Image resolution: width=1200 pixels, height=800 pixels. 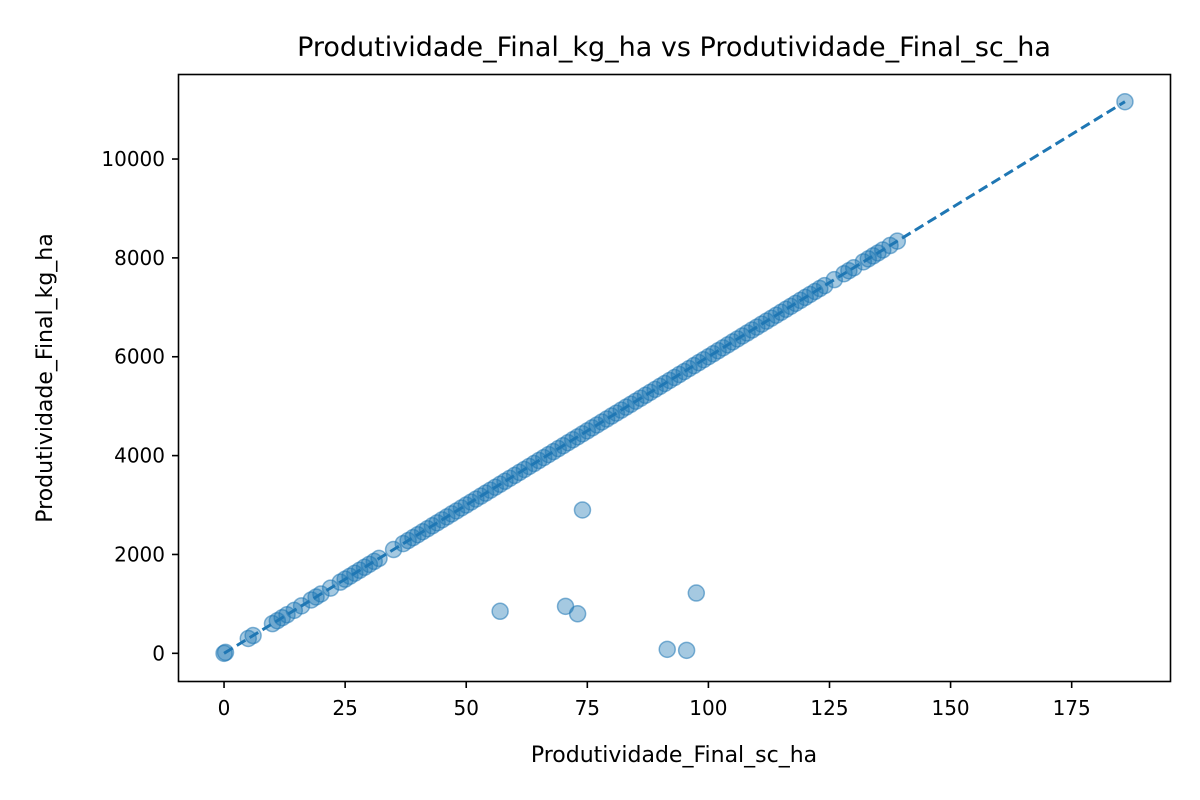 What do you see at coordinates (139, 456) in the screenshot?
I see `y-tick-label: 4000` at bounding box center [139, 456].